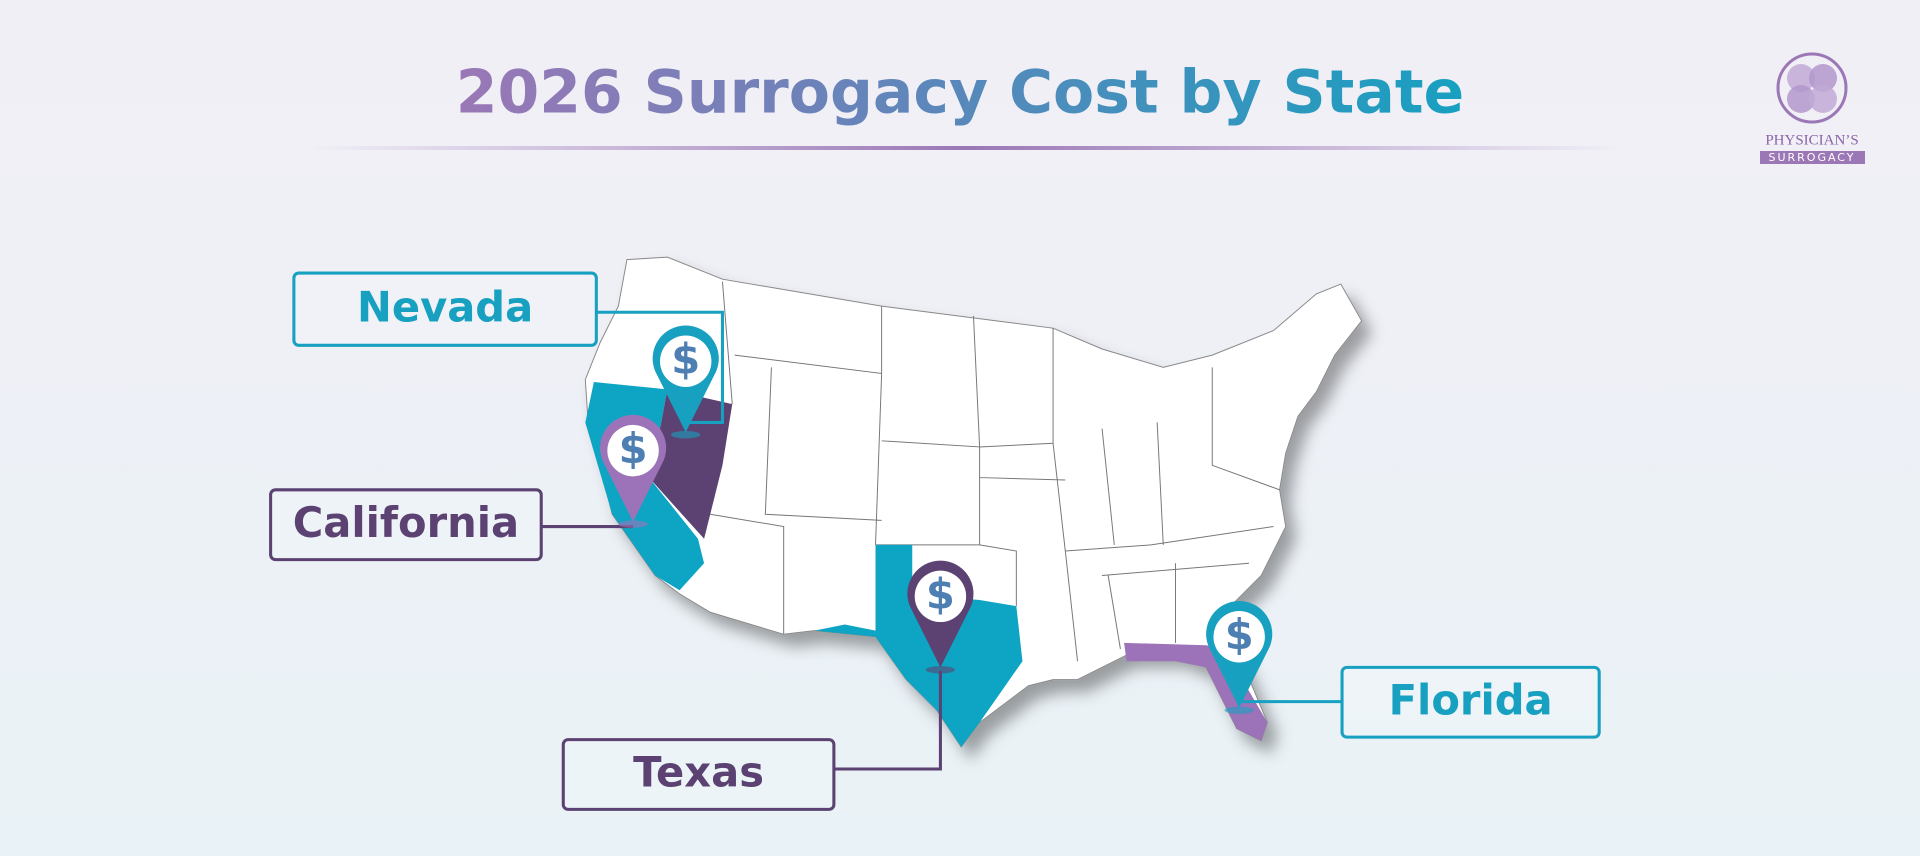  I want to click on state-nevada, so click(690, 464).